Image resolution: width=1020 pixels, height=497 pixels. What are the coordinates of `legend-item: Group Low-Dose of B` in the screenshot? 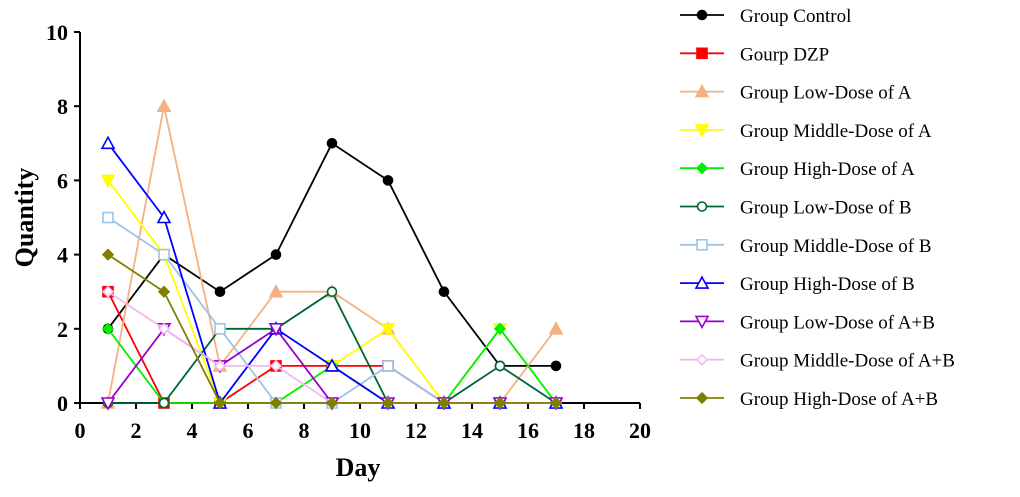 It's located at (796, 208).